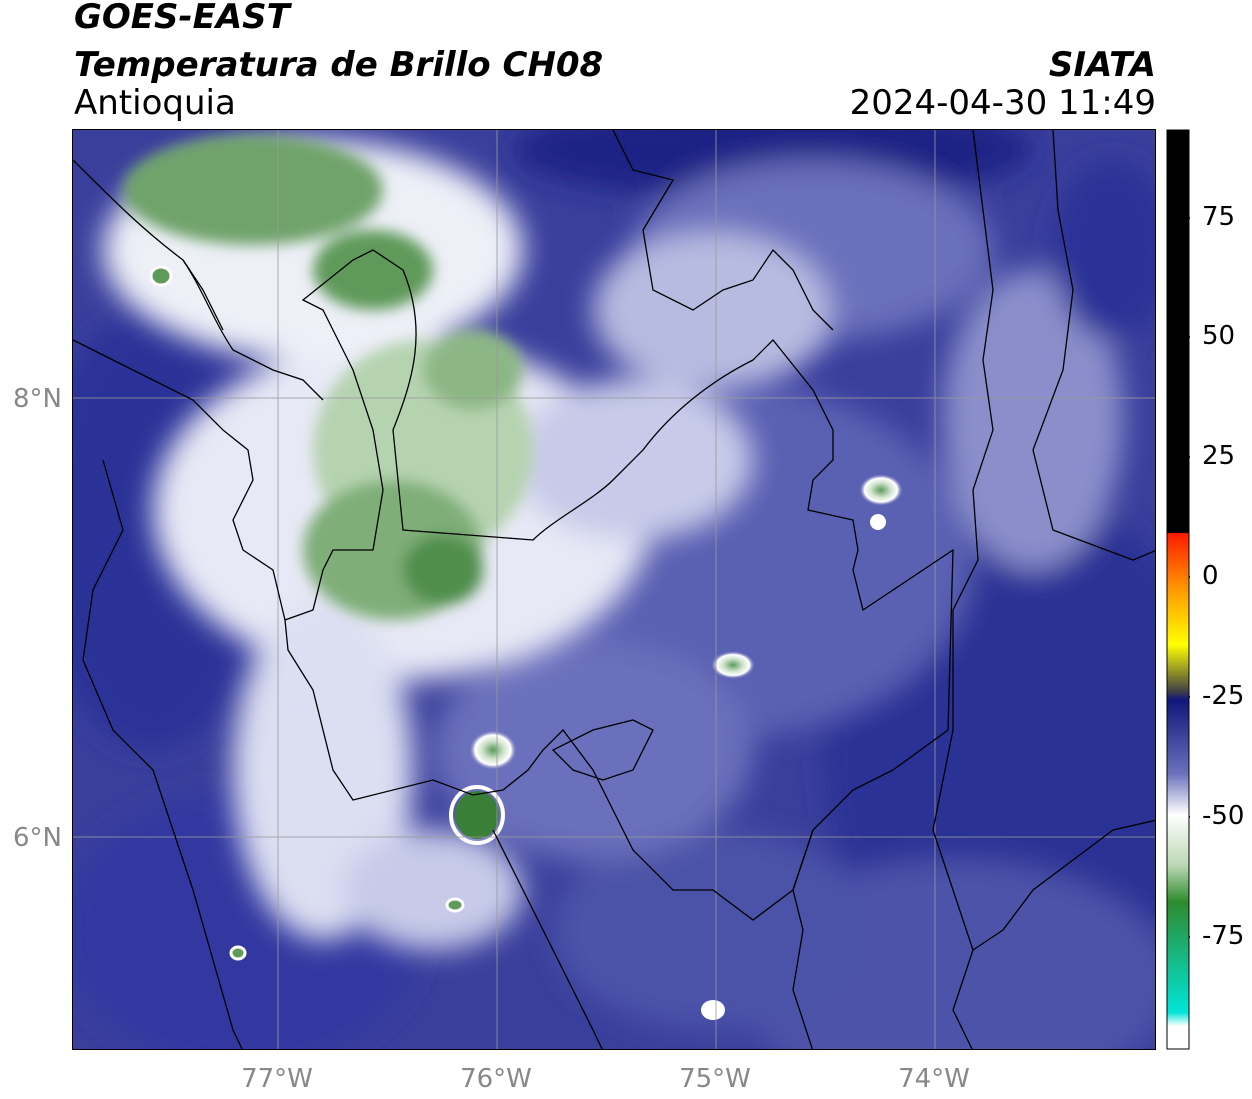 The image size is (1252, 1099). I want to click on cold-cloud-tops, so click(328, 377).